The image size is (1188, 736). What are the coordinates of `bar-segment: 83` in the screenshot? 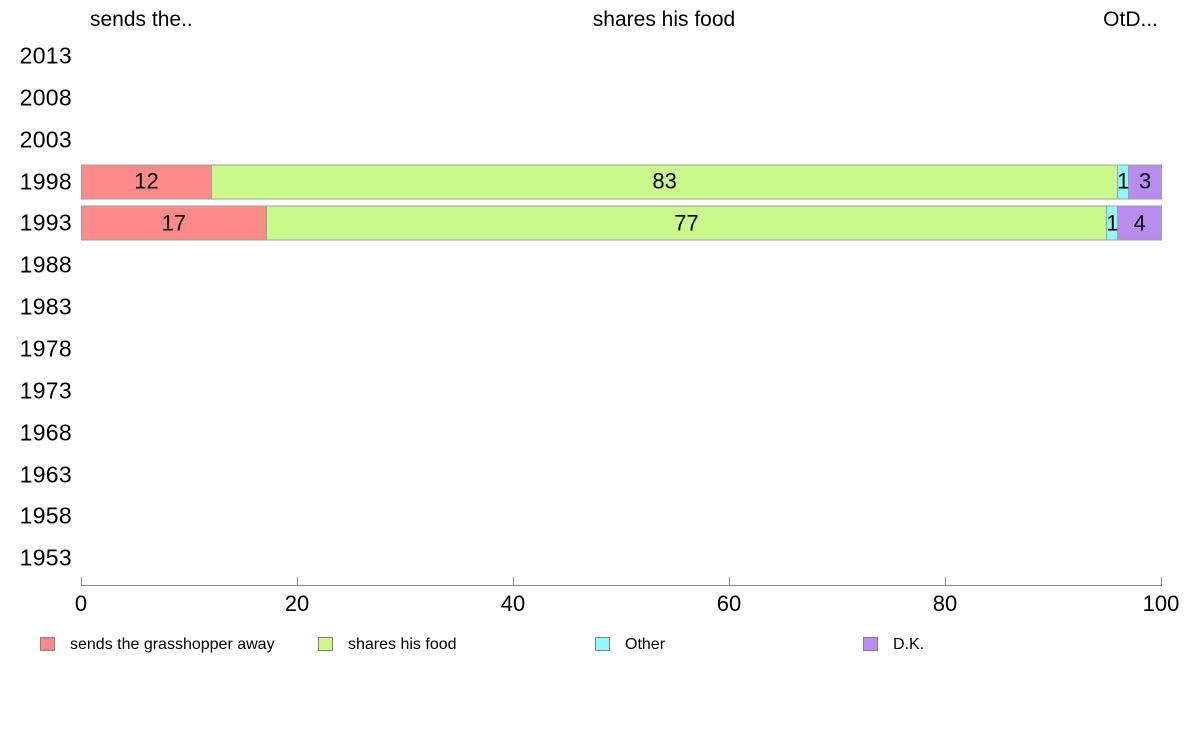 It's located at (665, 182).